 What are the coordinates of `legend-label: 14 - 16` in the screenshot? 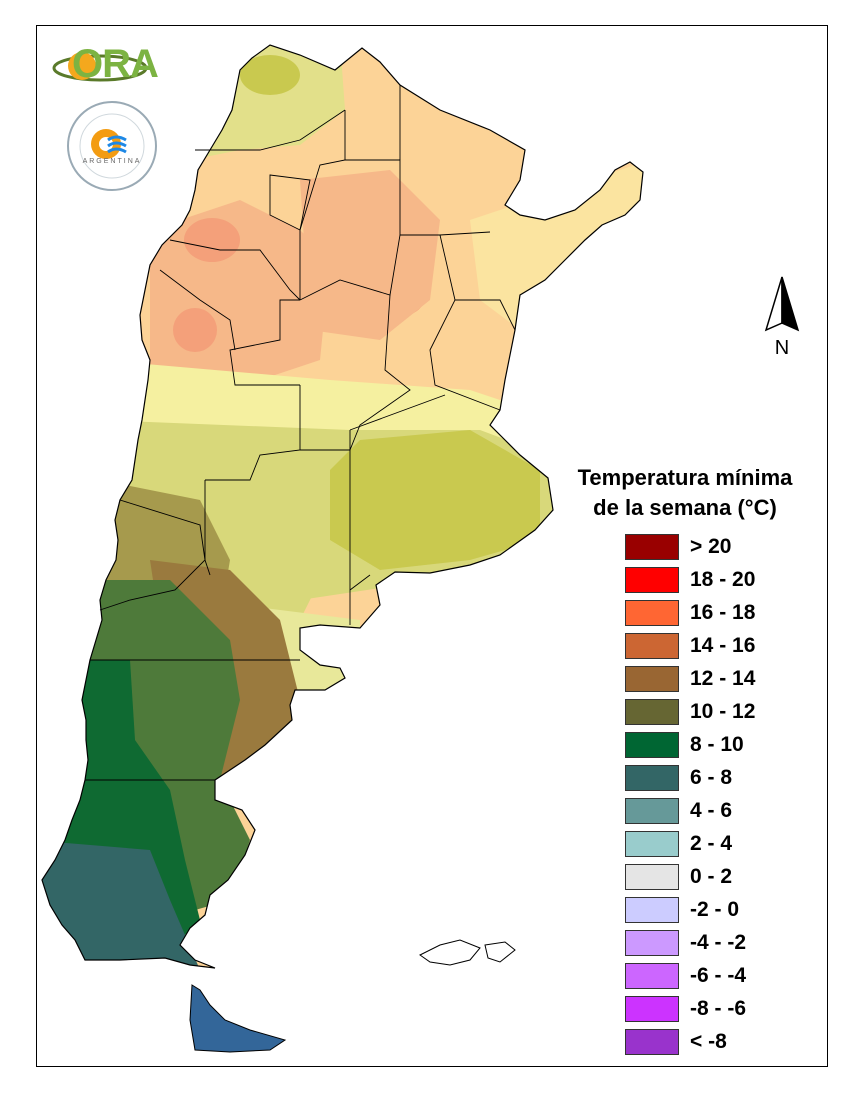 It's located at (723, 645).